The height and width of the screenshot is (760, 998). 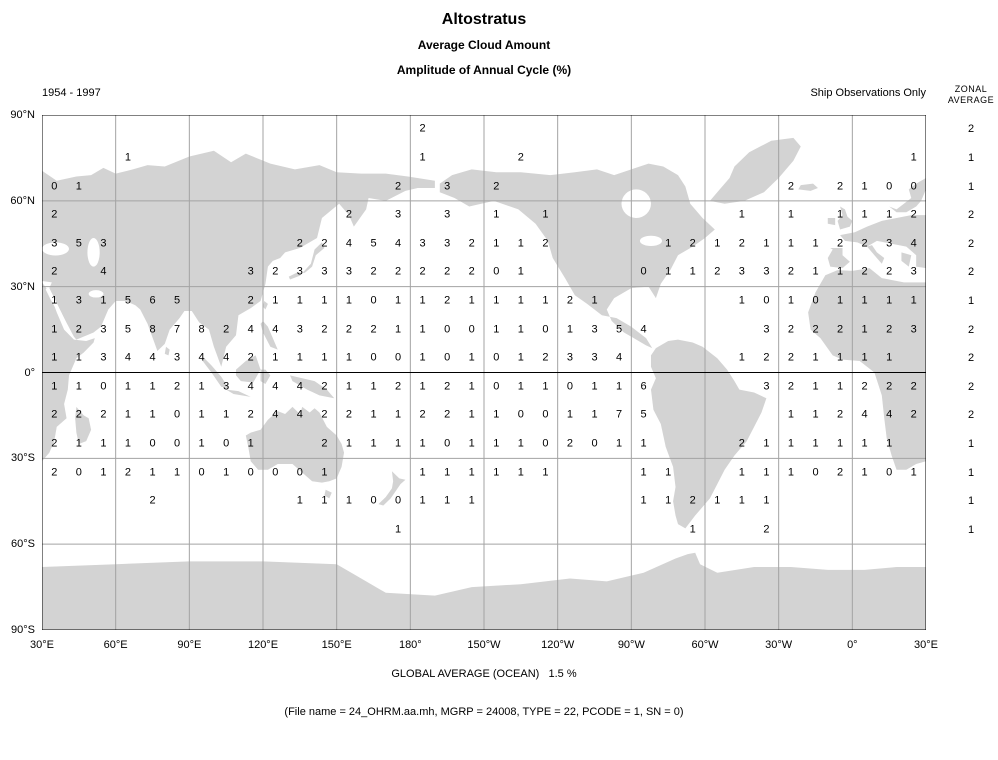 I want to click on ship-observations-label: Ship Observations Only, so click(x=868, y=93).